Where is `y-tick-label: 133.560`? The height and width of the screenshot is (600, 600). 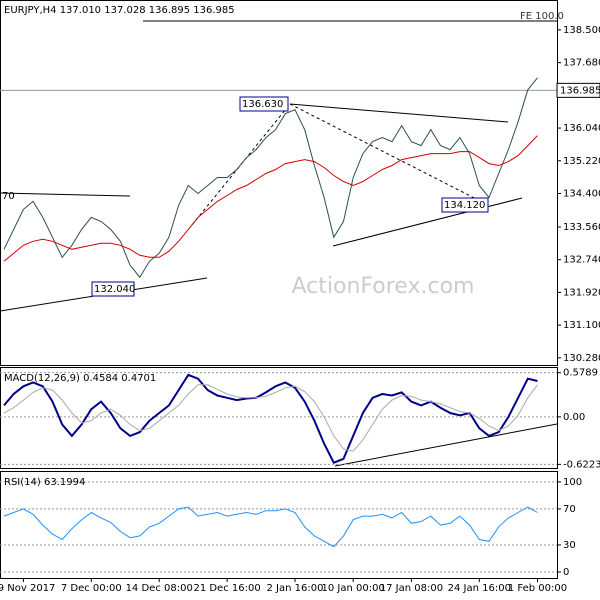 y-tick-label: 133.560 is located at coordinates (581, 227).